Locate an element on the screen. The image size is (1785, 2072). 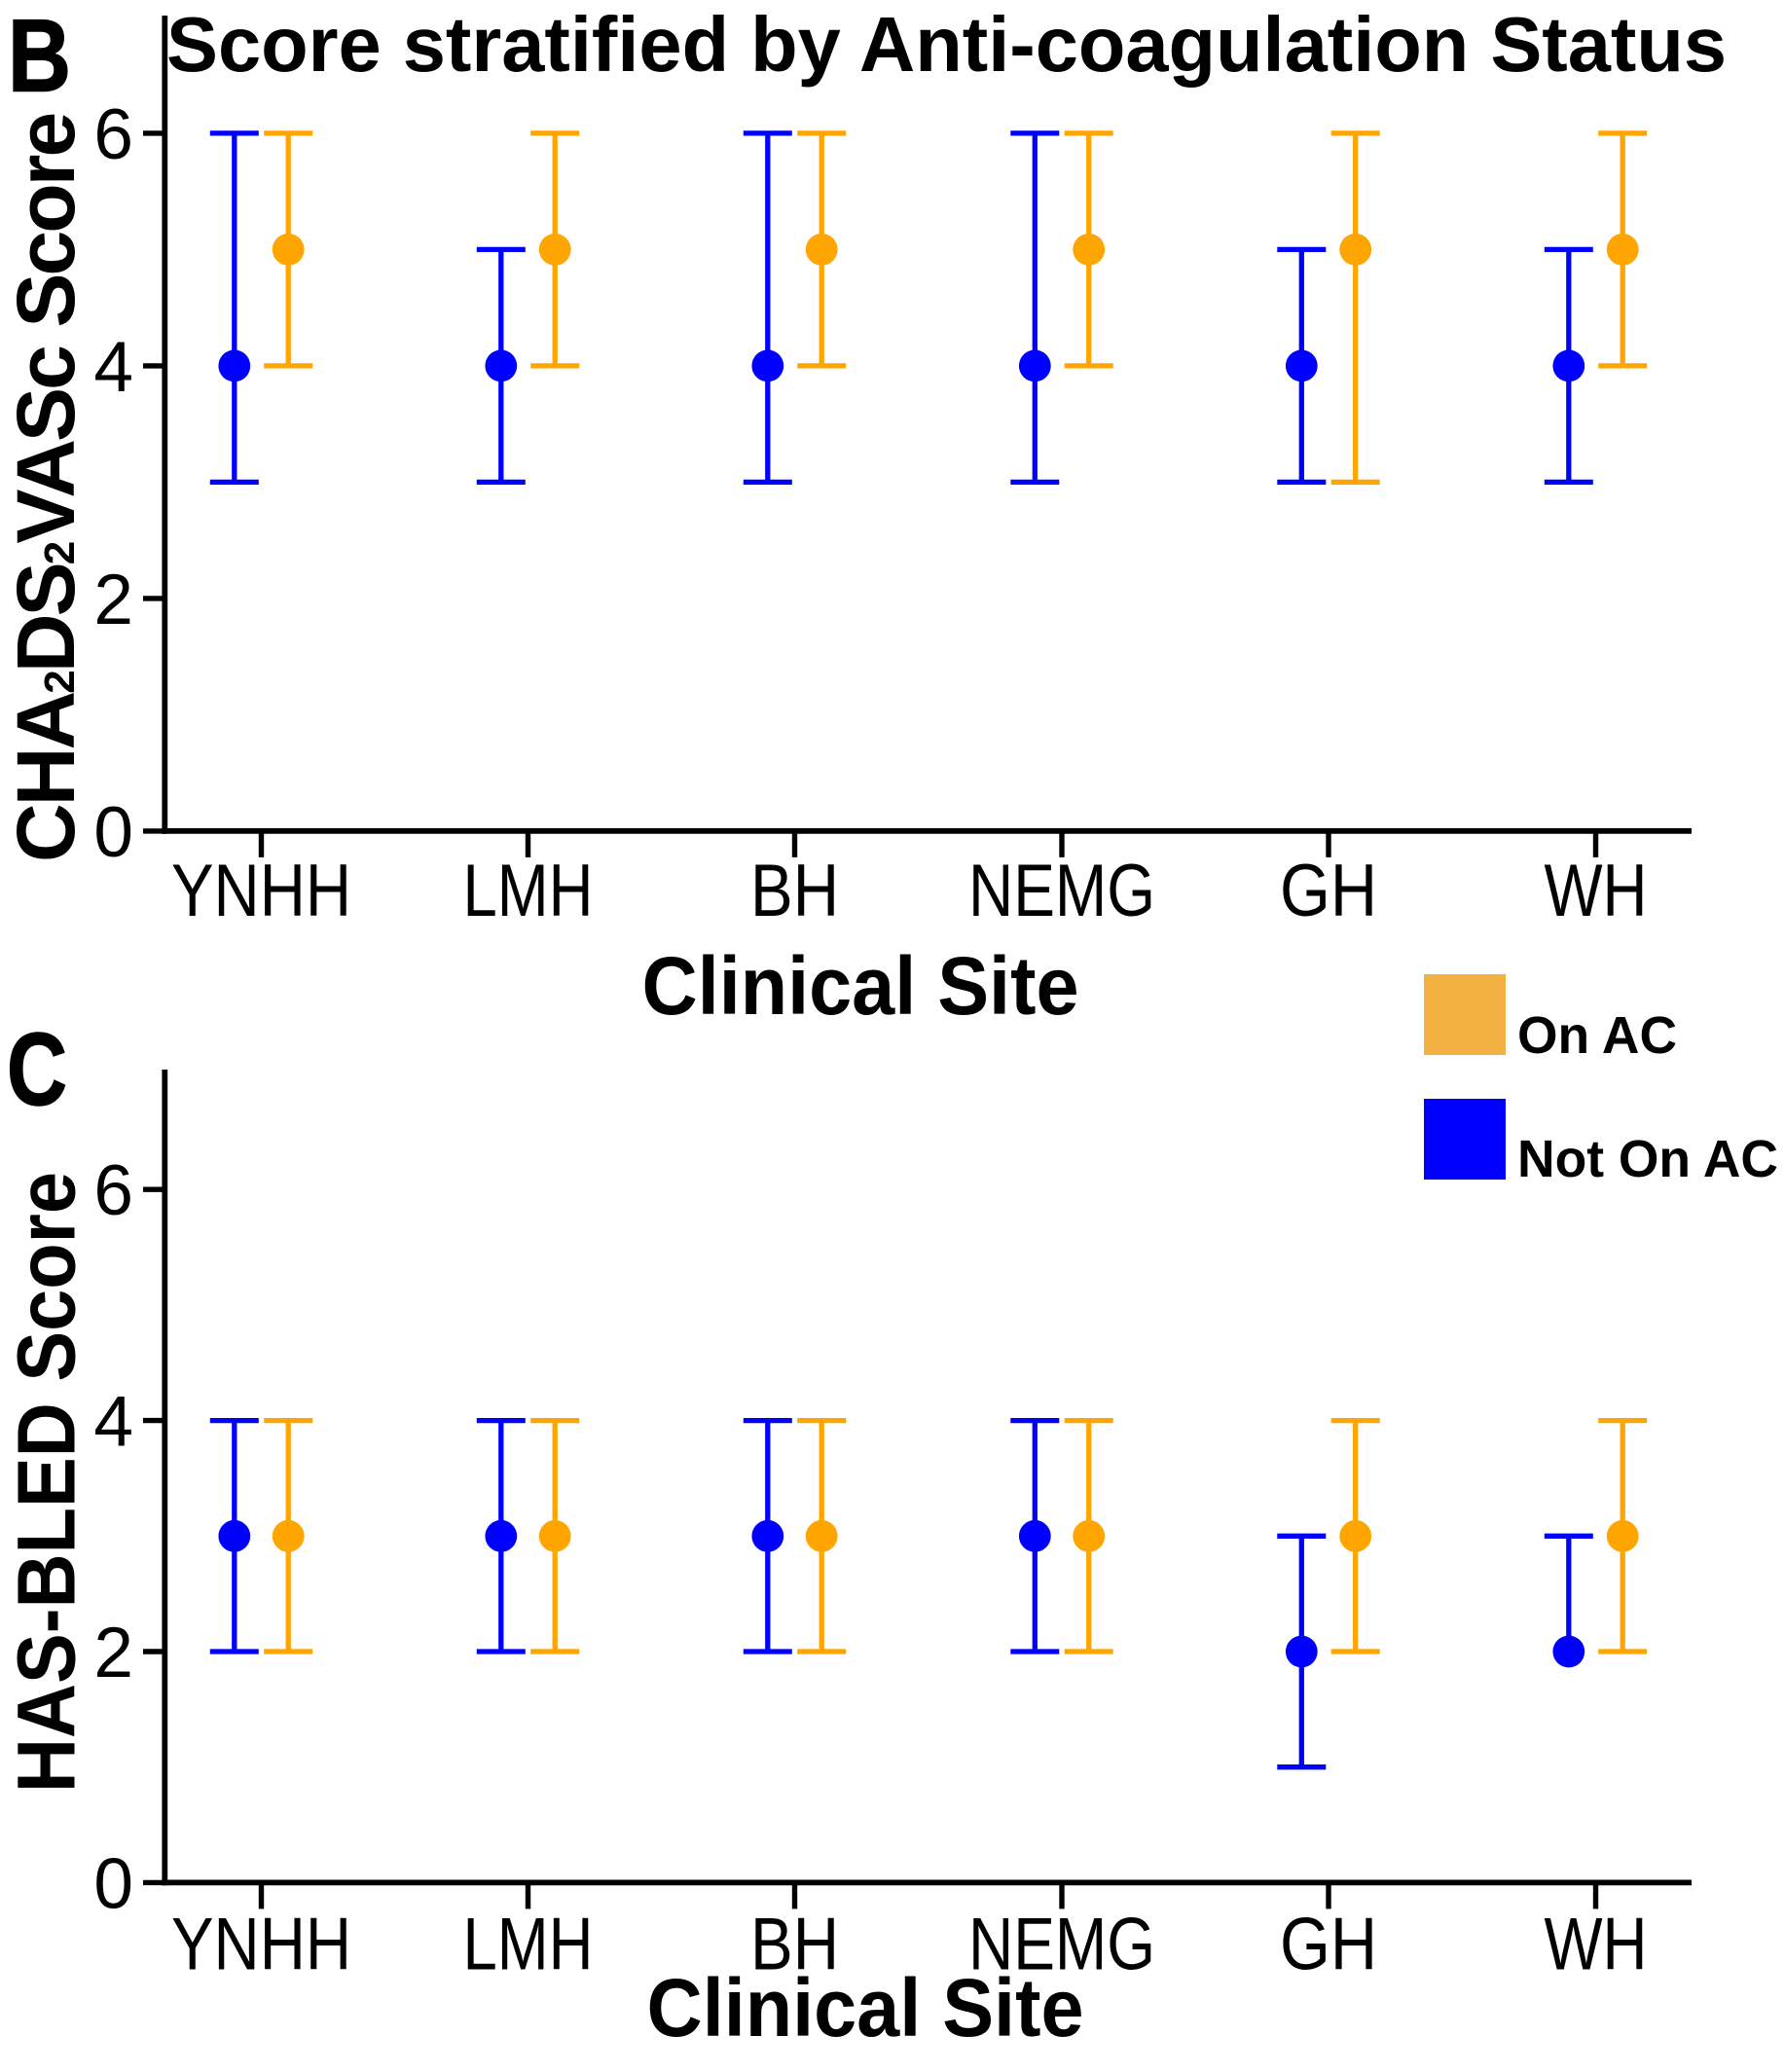
svg-text: HAS-BLED Score is located at coordinates (46, 1482).